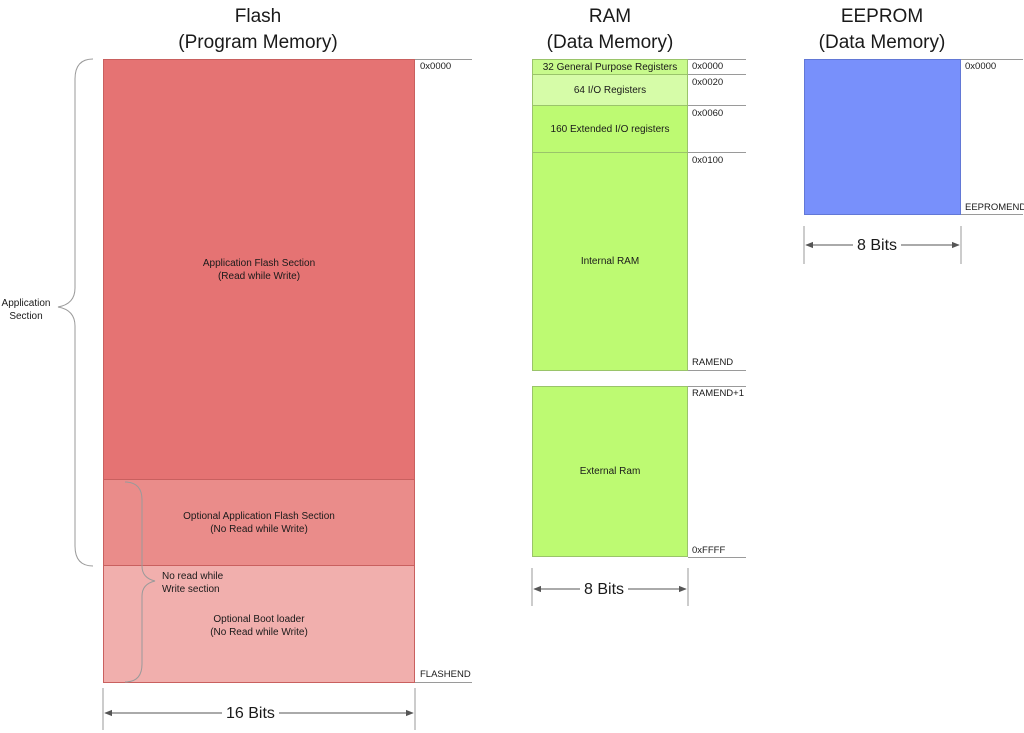 The height and width of the screenshot is (733, 1024). I want to click on flash-addr-end: FLASHEND, so click(445, 674).